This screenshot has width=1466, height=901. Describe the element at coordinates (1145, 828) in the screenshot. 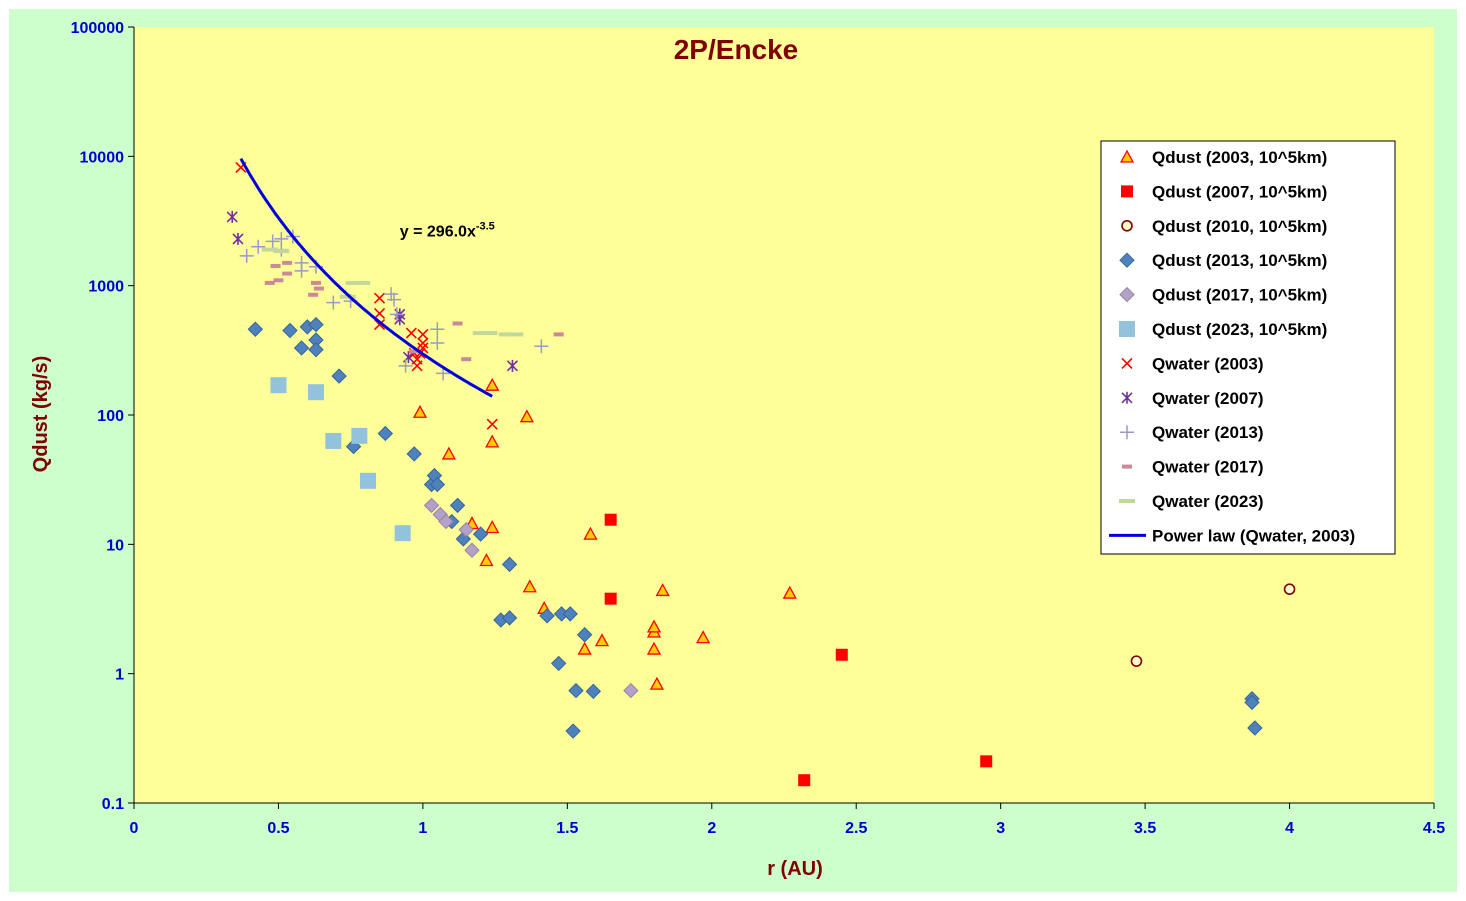

I see `x-tick-label: 3.5` at that location.